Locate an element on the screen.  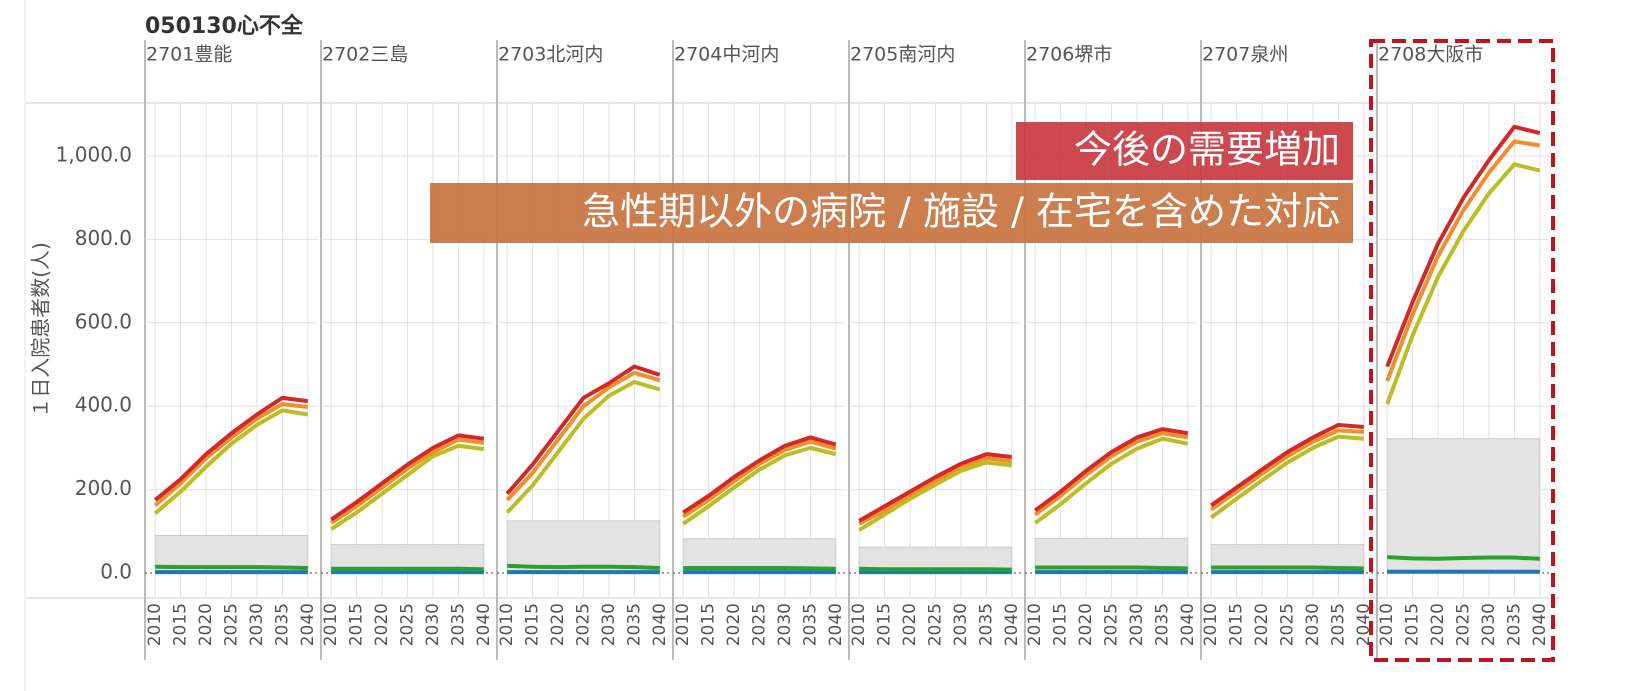
panel-title: 2707泉州 is located at coordinates (1245, 55).